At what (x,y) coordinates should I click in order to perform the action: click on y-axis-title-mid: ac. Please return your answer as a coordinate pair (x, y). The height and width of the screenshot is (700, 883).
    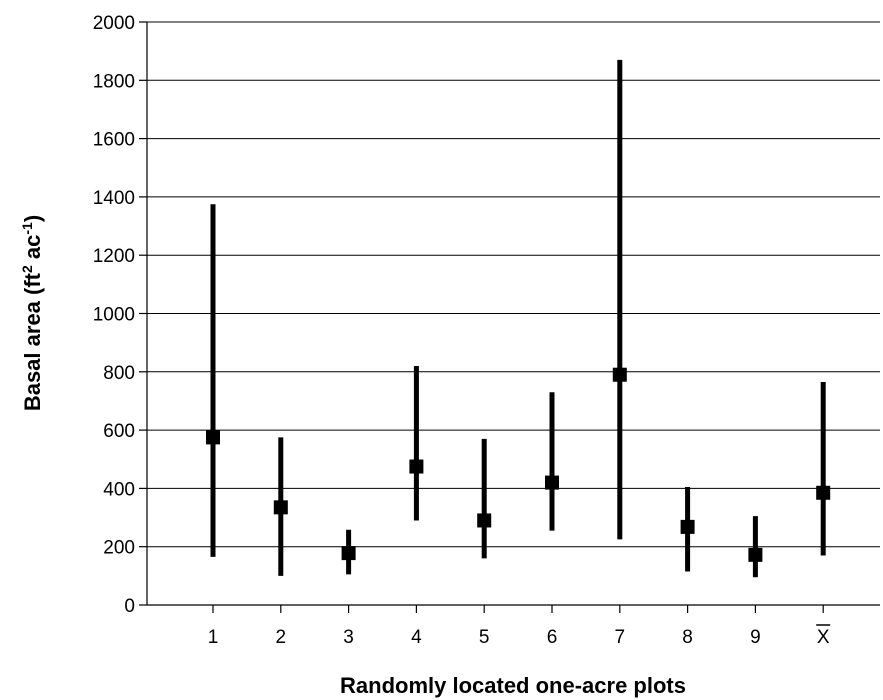
    Looking at the image, I should click on (32, 250).